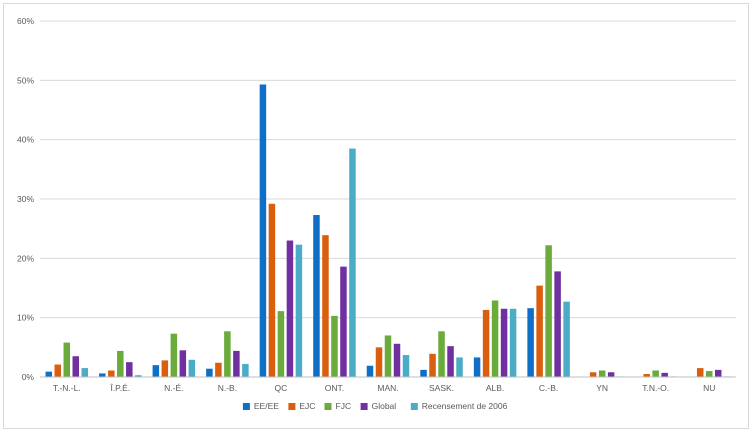 This screenshot has height=434, width=754. What do you see at coordinates (307, 406) in the screenshot?
I see `legend-label: EJC` at bounding box center [307, 406].